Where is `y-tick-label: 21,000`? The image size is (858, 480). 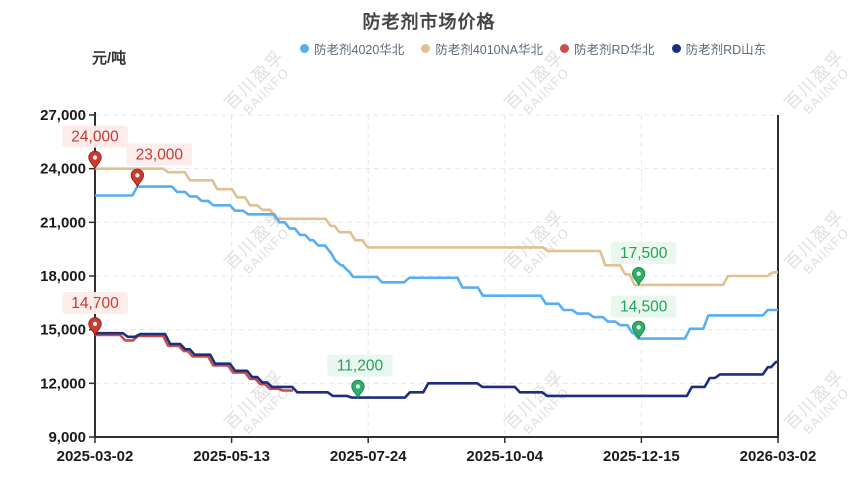 y-tick-label: 21,000 is located at coordinates (63, 222).